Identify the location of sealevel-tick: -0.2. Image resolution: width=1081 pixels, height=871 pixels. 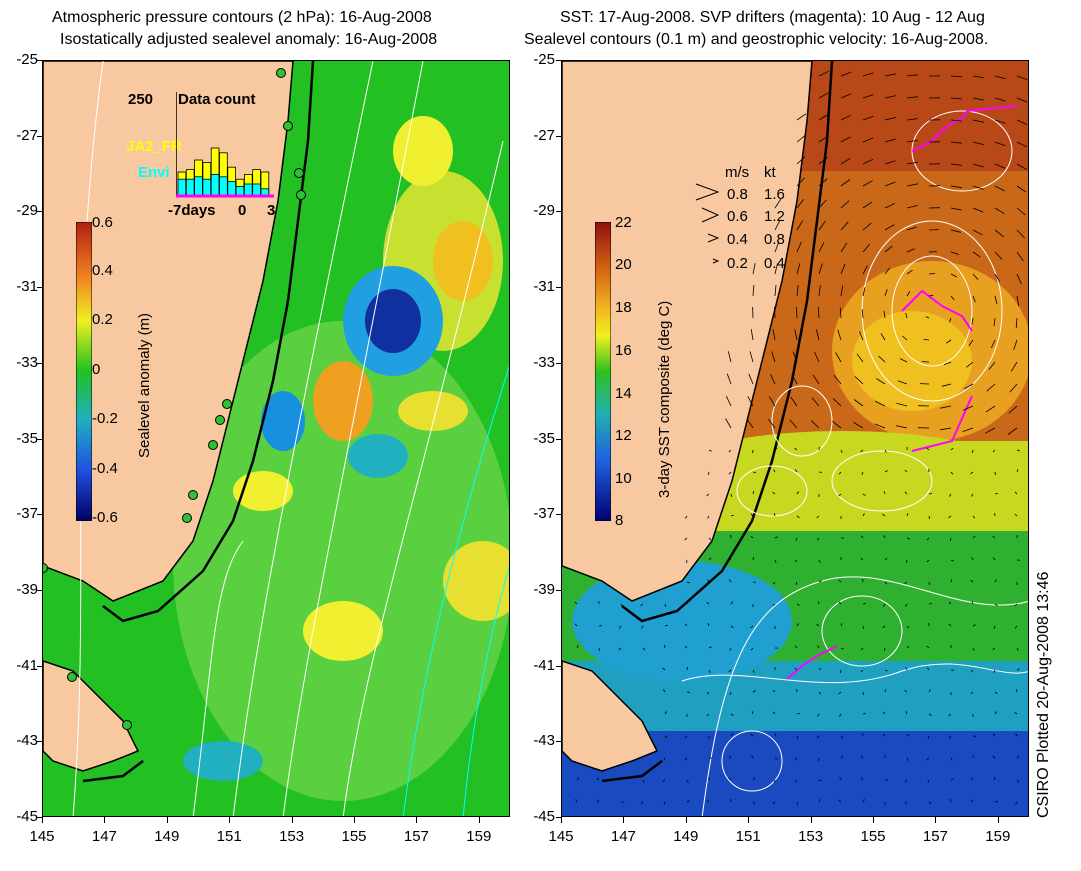
(105, 418).